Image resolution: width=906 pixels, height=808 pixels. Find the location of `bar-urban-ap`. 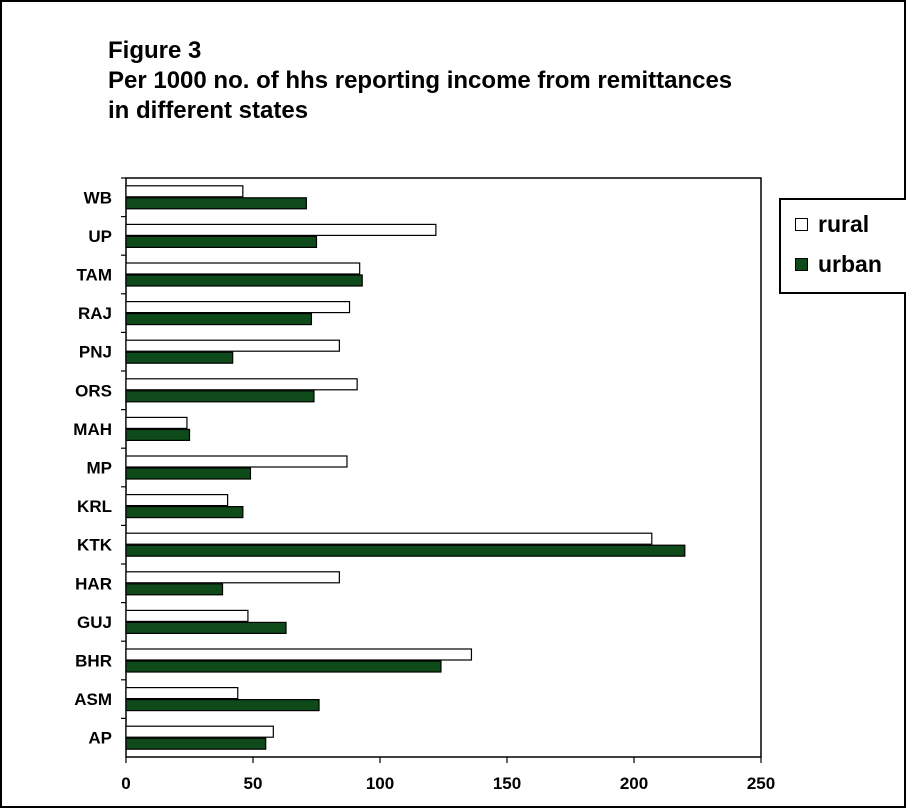

bar-urban-ap is located at coordinates (196, 743).